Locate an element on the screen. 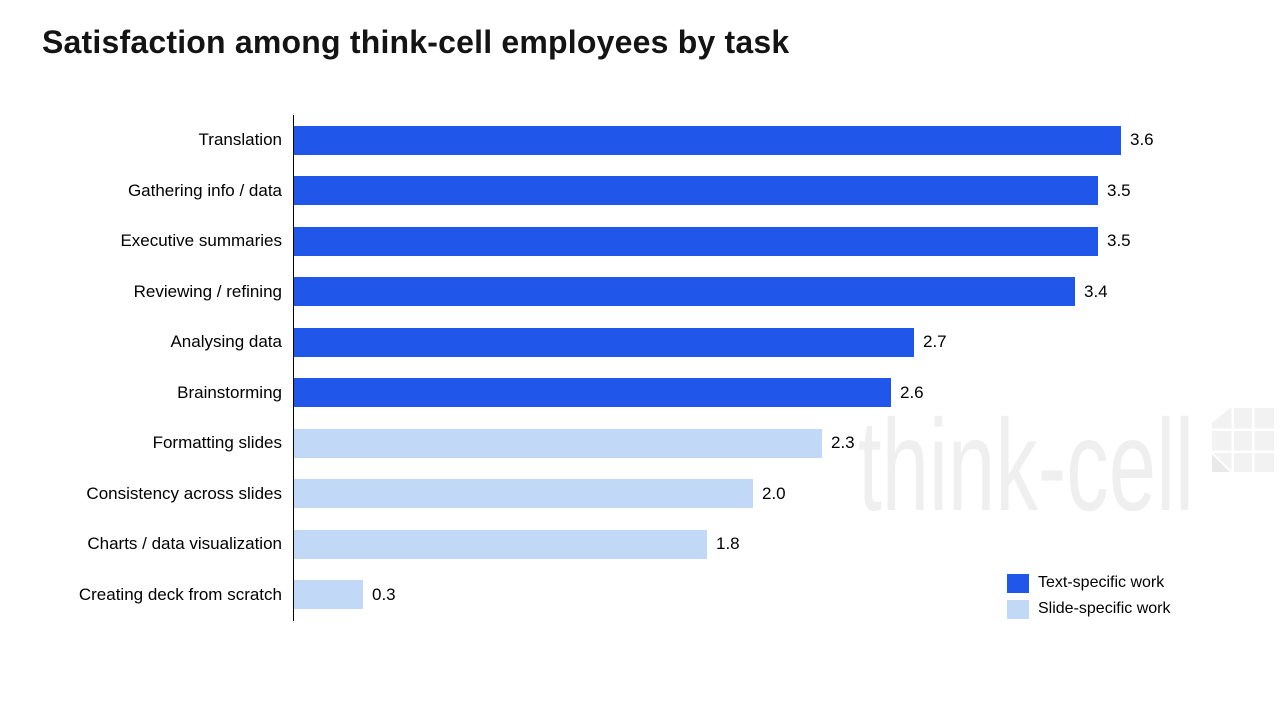 The height and width of the screenshot is (720, 1280). value-label: 3.6 is located at coordinates (1142, 140).